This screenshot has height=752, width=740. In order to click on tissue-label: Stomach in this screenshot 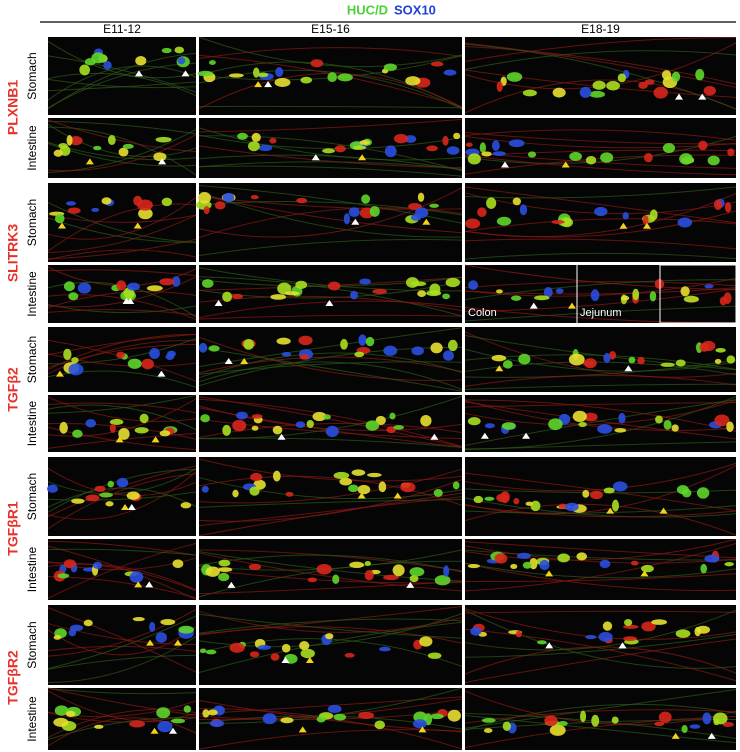, I will do `click(32, 496)`.